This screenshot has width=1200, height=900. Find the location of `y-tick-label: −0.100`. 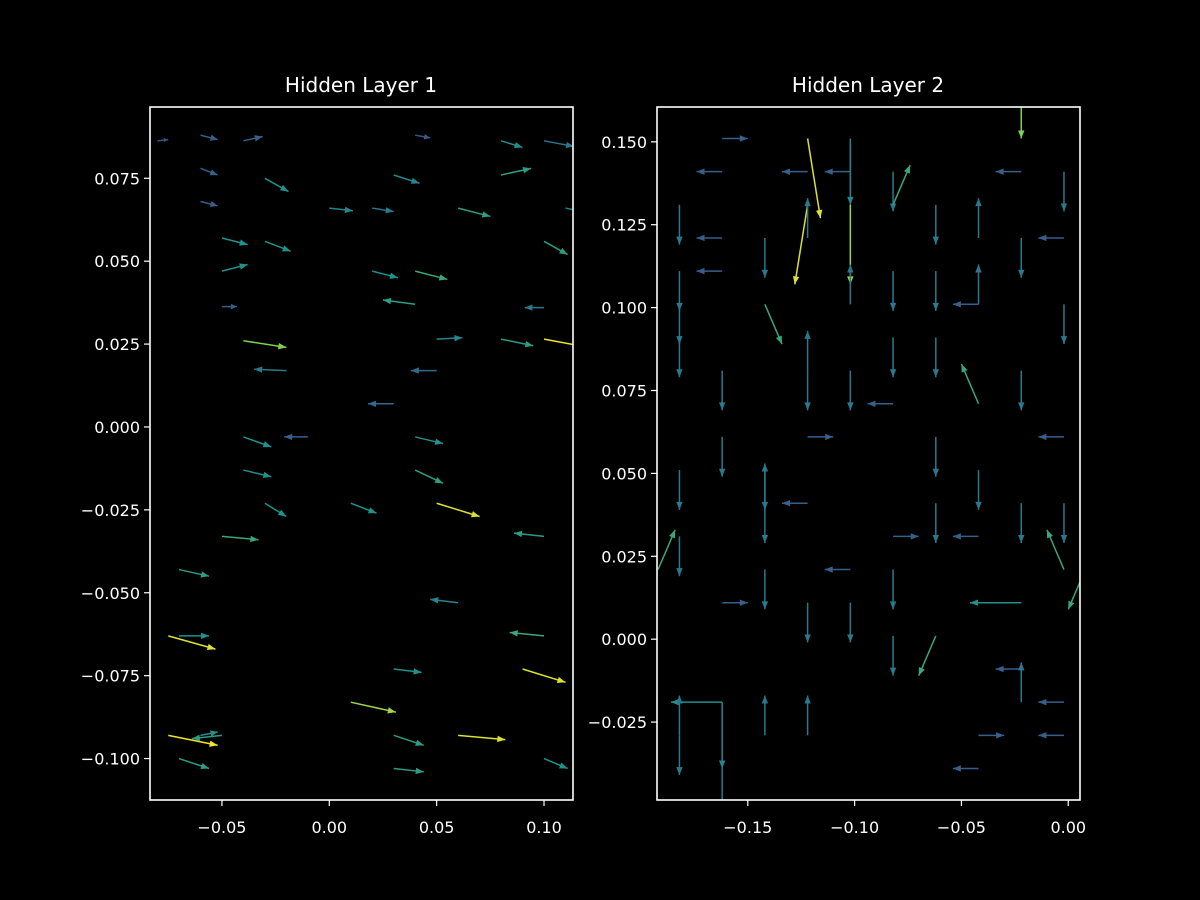

y-tick-label: −0.100 is located at coordinates (110, 759).